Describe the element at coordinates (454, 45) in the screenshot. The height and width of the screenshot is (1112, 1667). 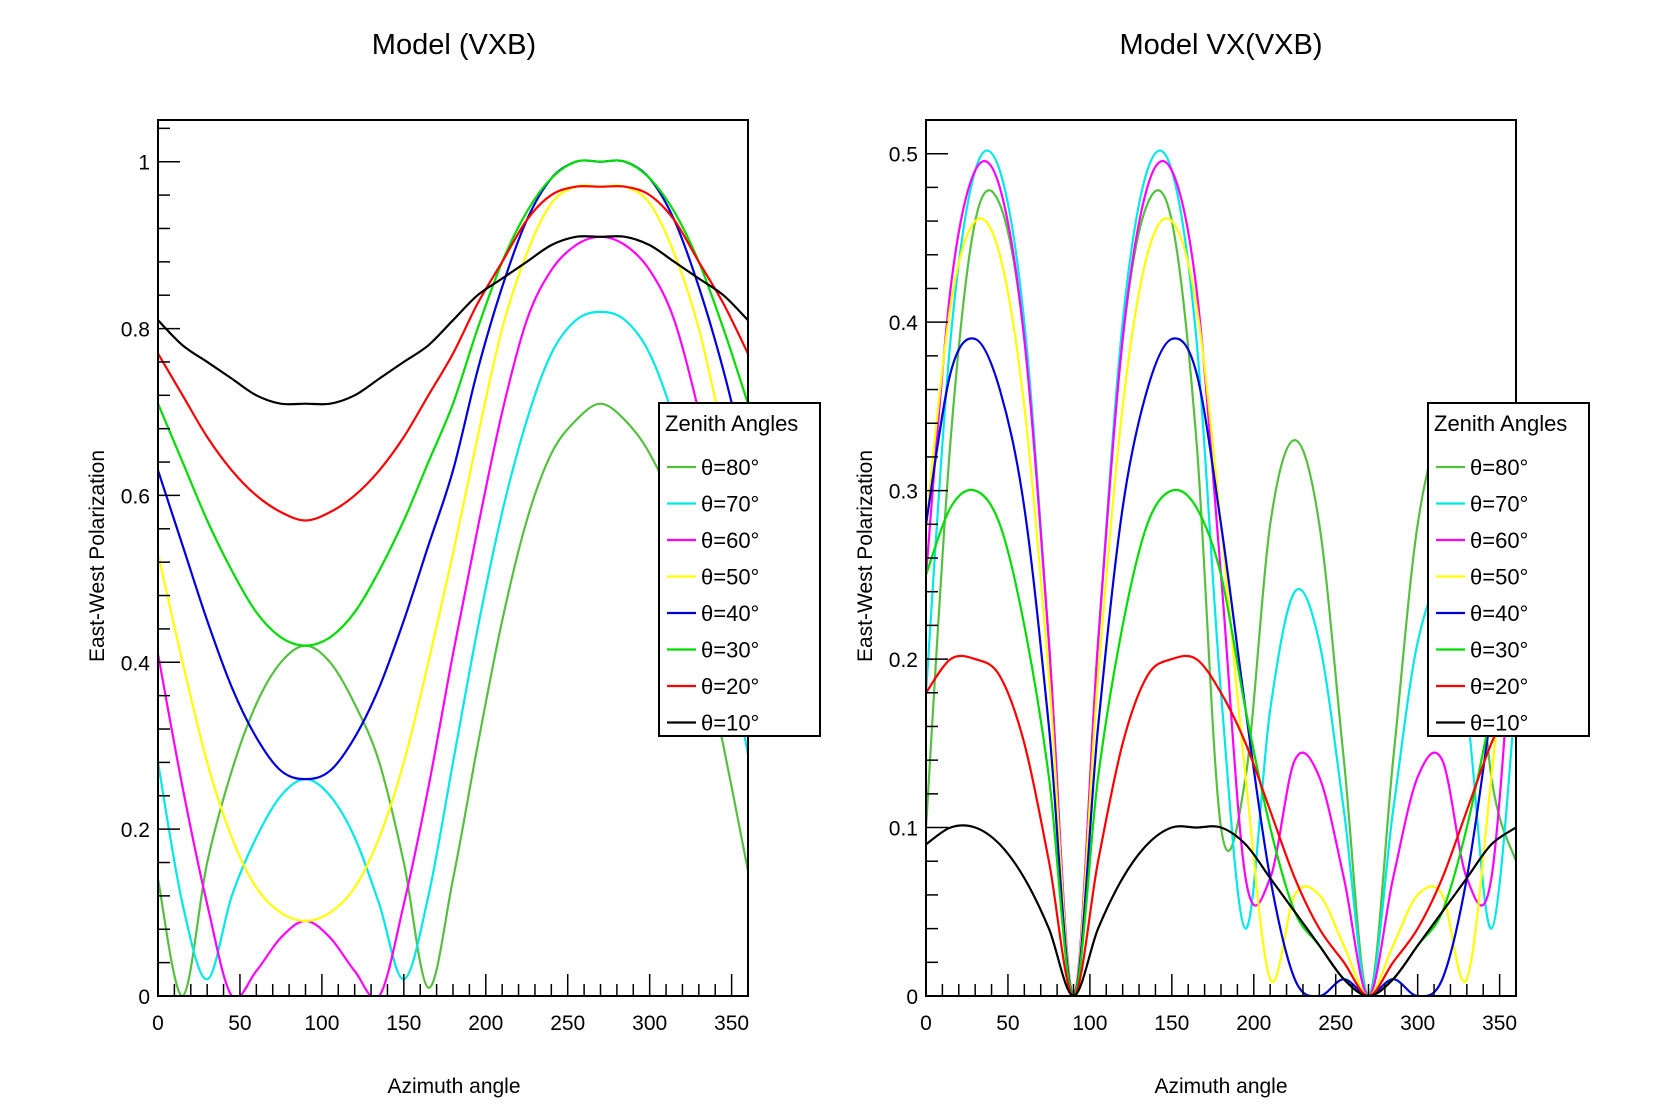
I see `chart-title: Model (VXB)` at that location.